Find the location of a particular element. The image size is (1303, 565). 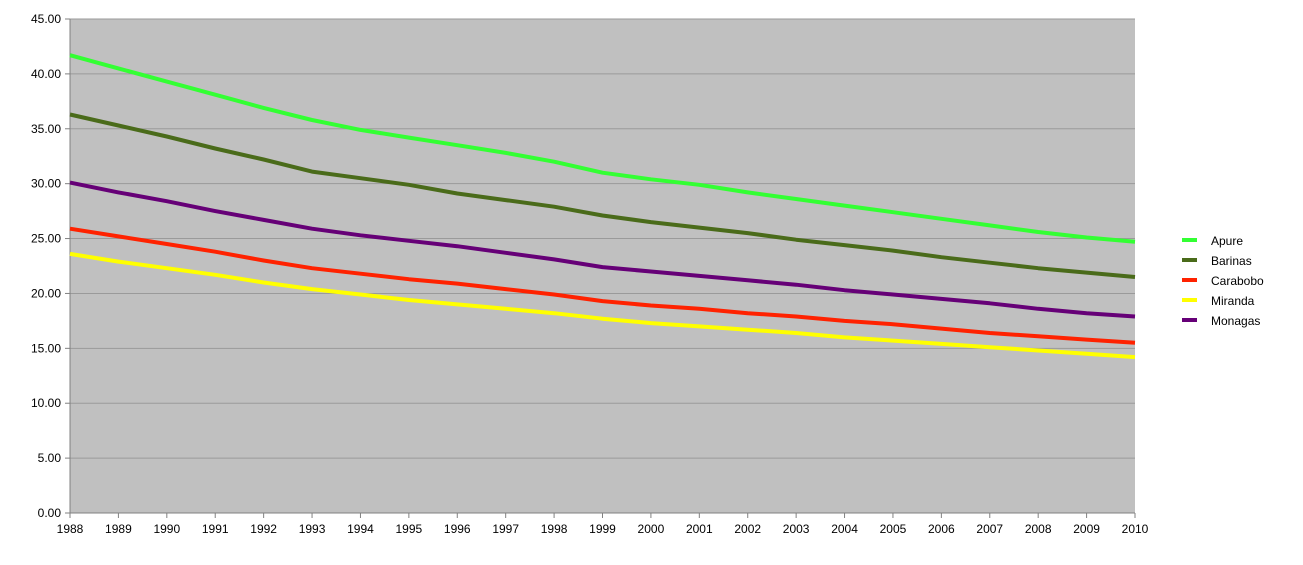

legend-label: Miranda is located at coordinates (1233, 301).